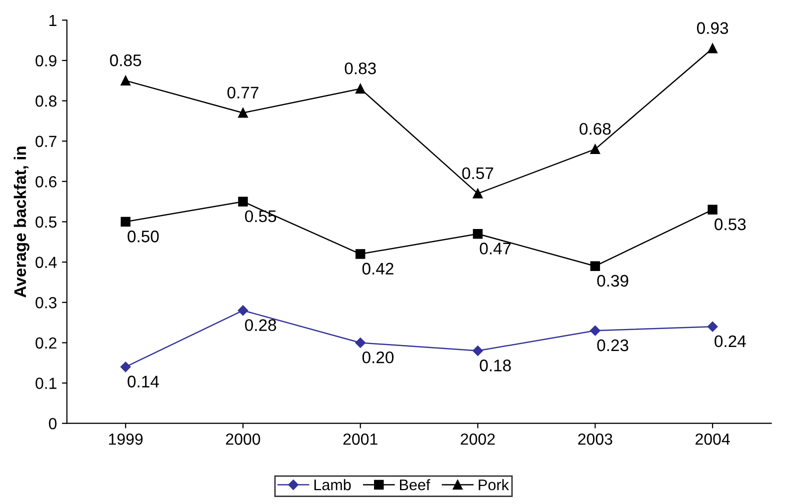 The image size is (787, 504). What do you see at coordinates (46, 302) in the screenshot?
I see `y-tick-label: 0.3` at bounding box center [46, 302].